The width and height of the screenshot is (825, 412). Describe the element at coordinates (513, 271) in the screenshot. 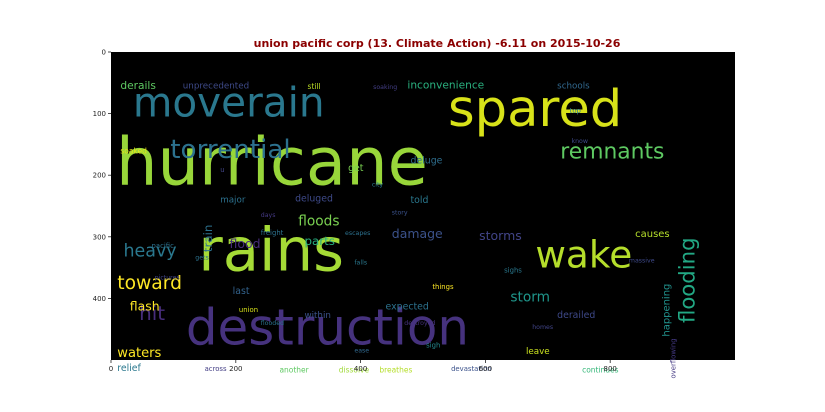

I see `word-sighs: sighs` at that location.